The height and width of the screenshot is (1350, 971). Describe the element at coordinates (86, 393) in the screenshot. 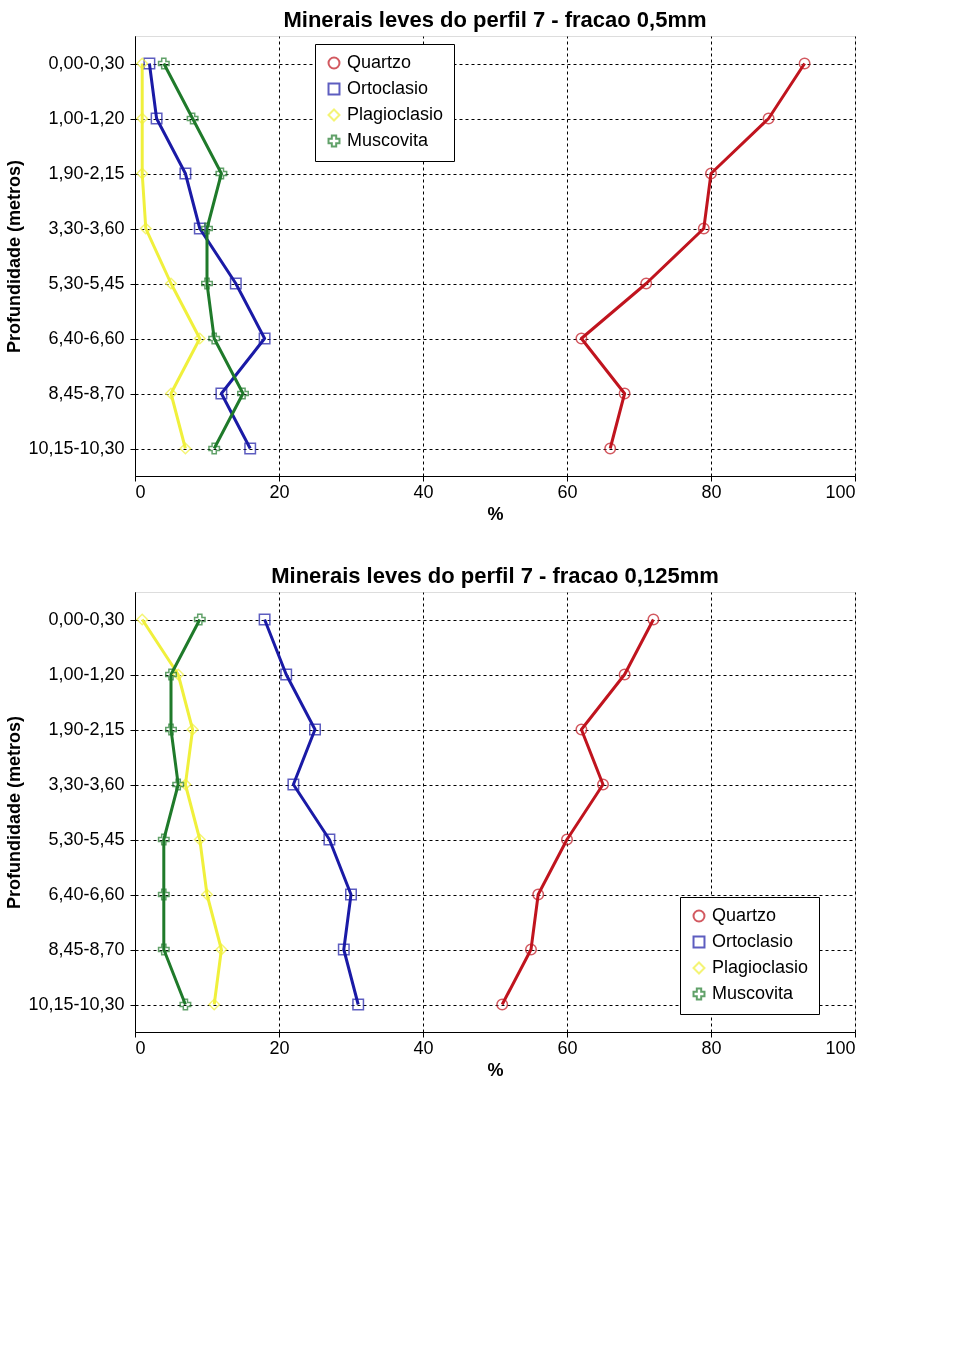

I see `y-tick-label: 8,45-8,70` at that location.